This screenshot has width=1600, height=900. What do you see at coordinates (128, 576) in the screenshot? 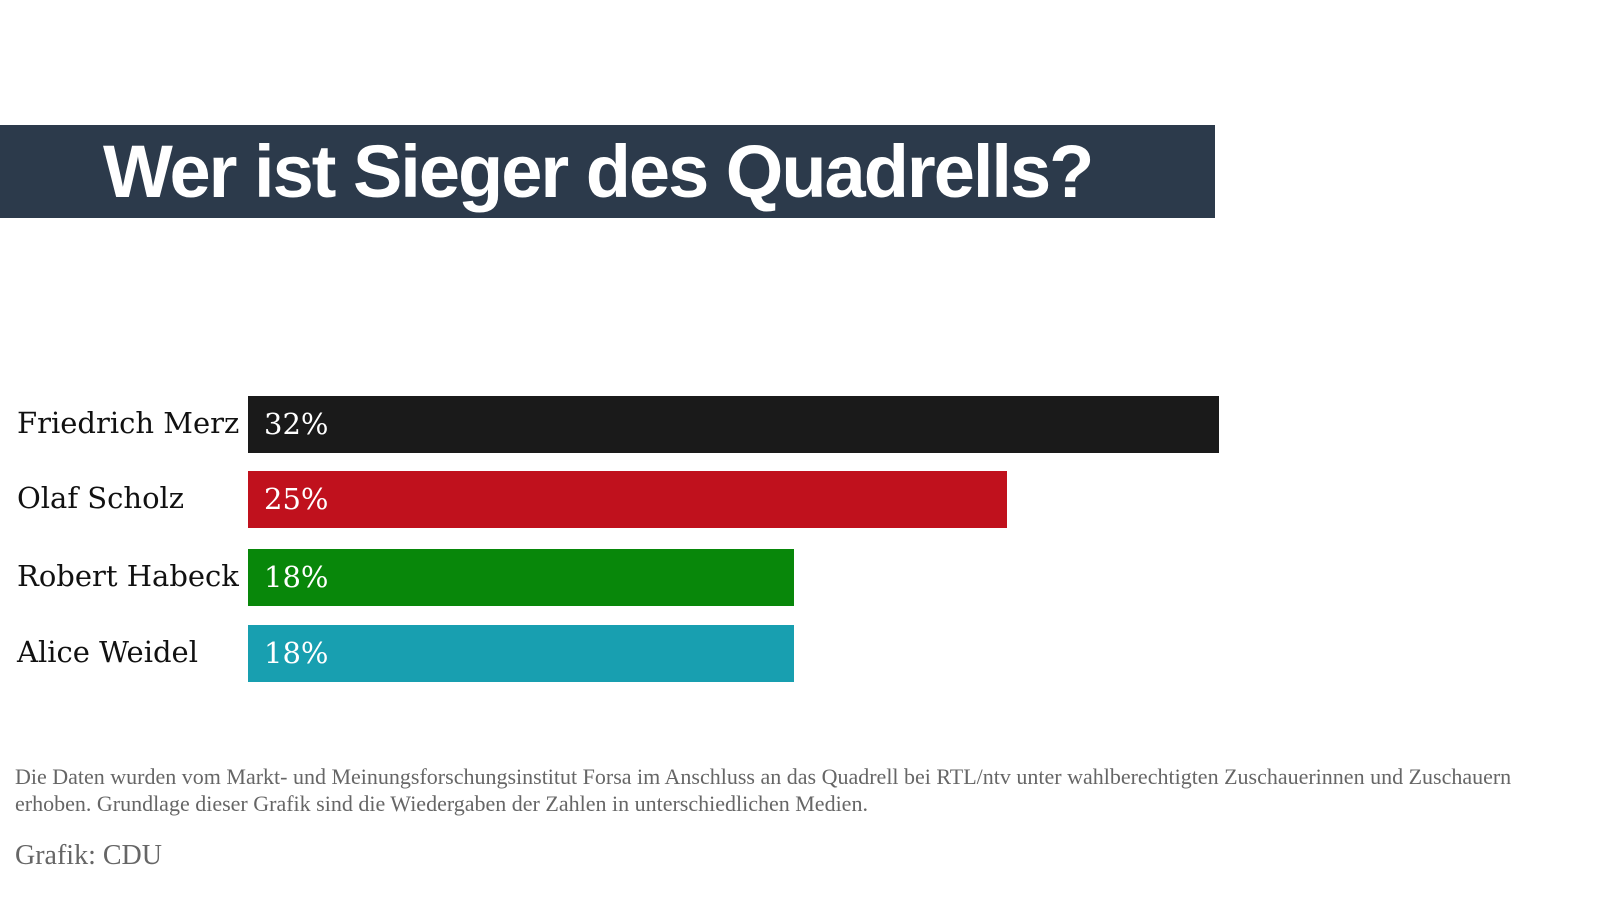
I see `category-label: Robert Habeck` at bounding box center [128, 576].